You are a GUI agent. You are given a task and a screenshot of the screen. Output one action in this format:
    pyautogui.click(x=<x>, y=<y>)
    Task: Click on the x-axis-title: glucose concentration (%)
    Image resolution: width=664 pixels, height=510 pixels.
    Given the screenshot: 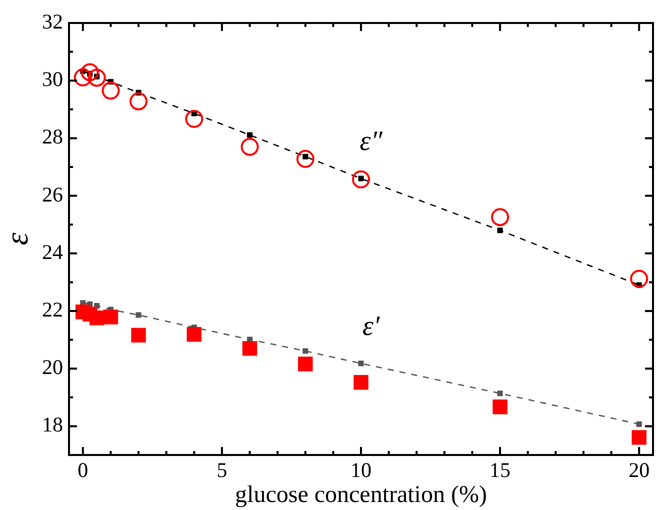 What is the action you would take?
    pyautogui.click(x=361, y=495)
    